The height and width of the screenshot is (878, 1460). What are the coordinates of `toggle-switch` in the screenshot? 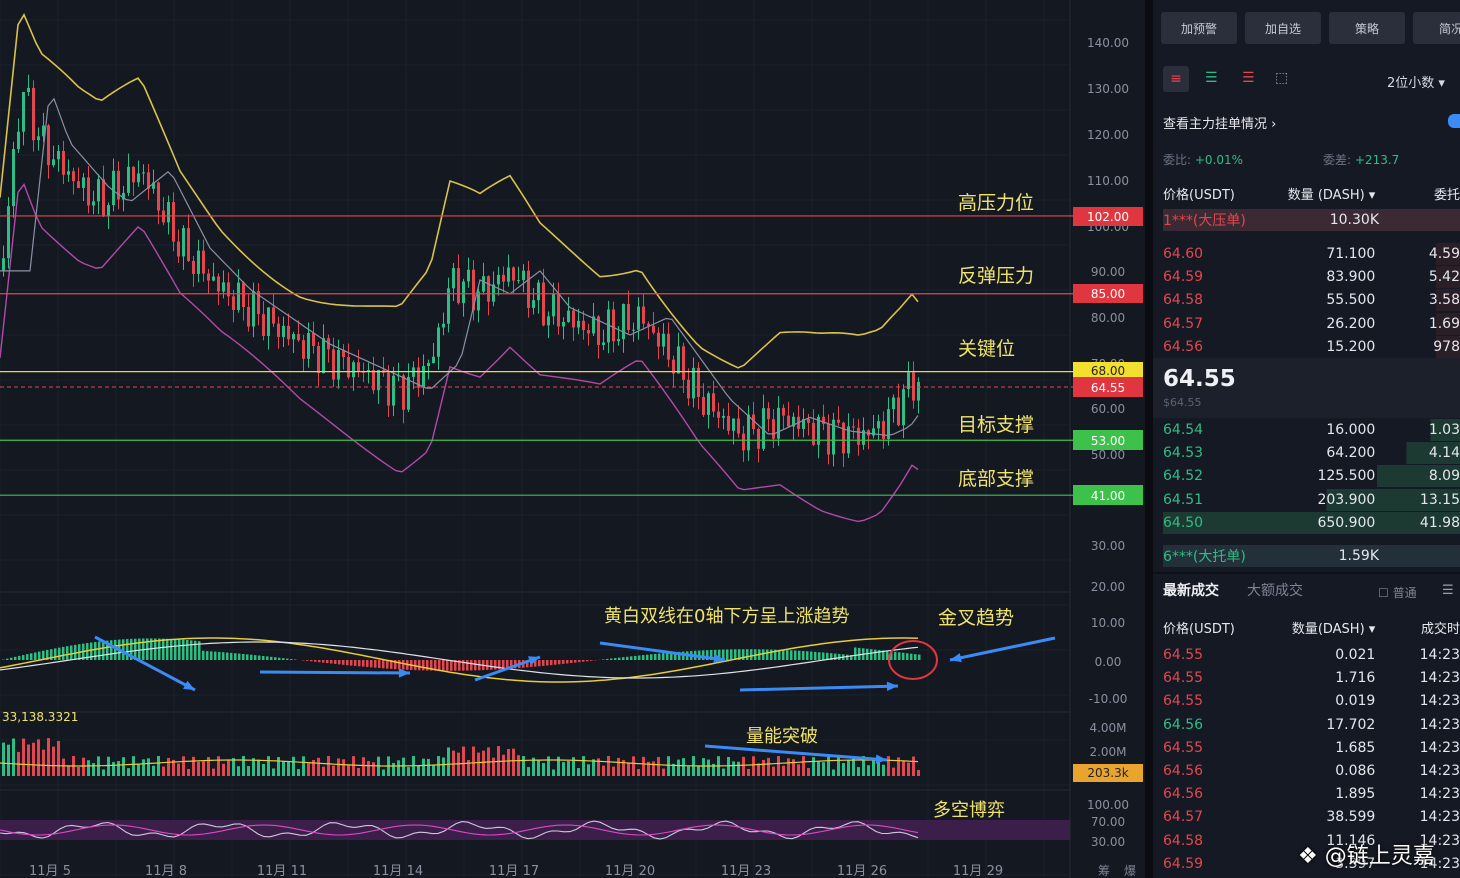 It's located at (1454, 121).